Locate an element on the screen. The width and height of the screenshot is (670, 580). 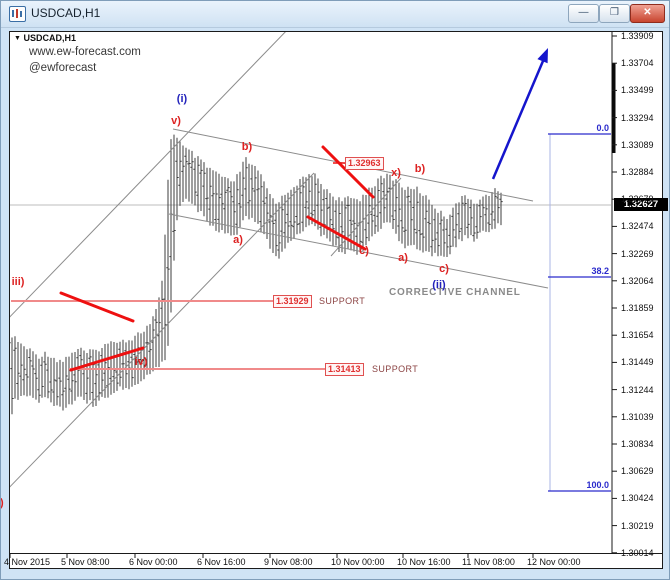
close-button: ✕ is located at coordinates (647, 13).